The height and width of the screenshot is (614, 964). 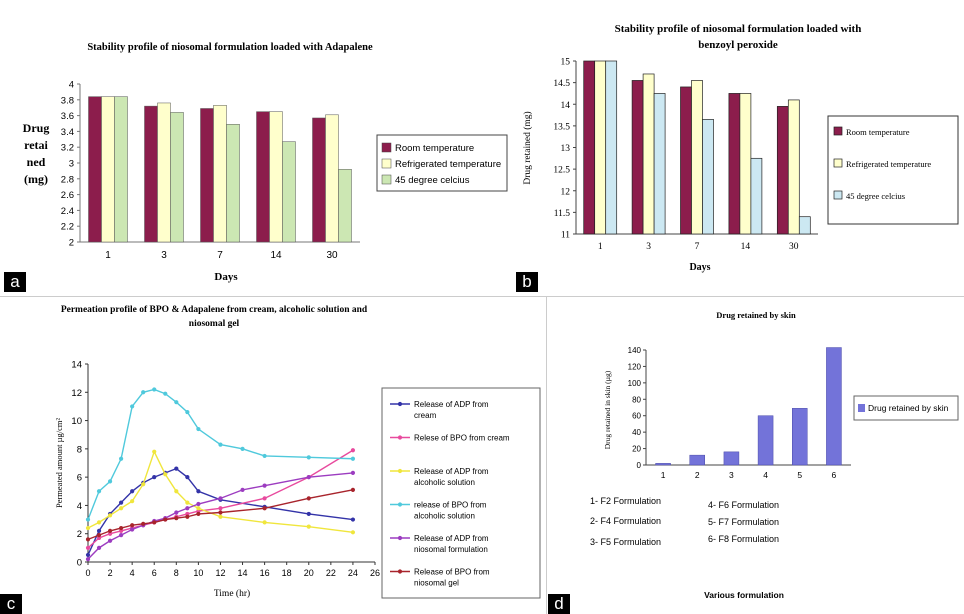 I want to click on y-tick-label: 120, so click(x=635, y=366).